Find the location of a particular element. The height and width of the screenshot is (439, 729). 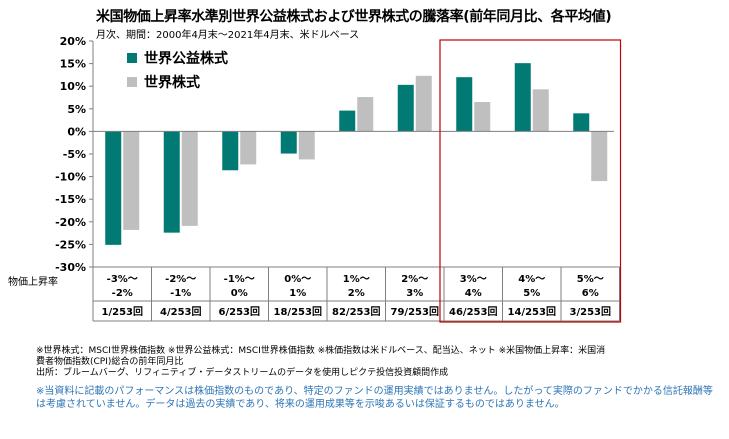

category-count: 79/253回 is located at coordinates (415, 312).